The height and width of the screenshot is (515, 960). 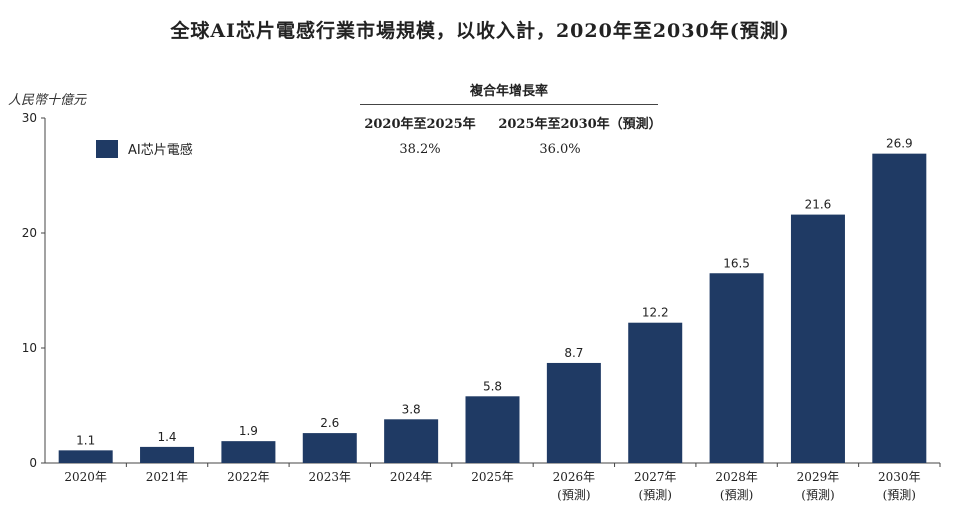 I want to click on legend: AI芯片電感, so click(x=144, y=148).